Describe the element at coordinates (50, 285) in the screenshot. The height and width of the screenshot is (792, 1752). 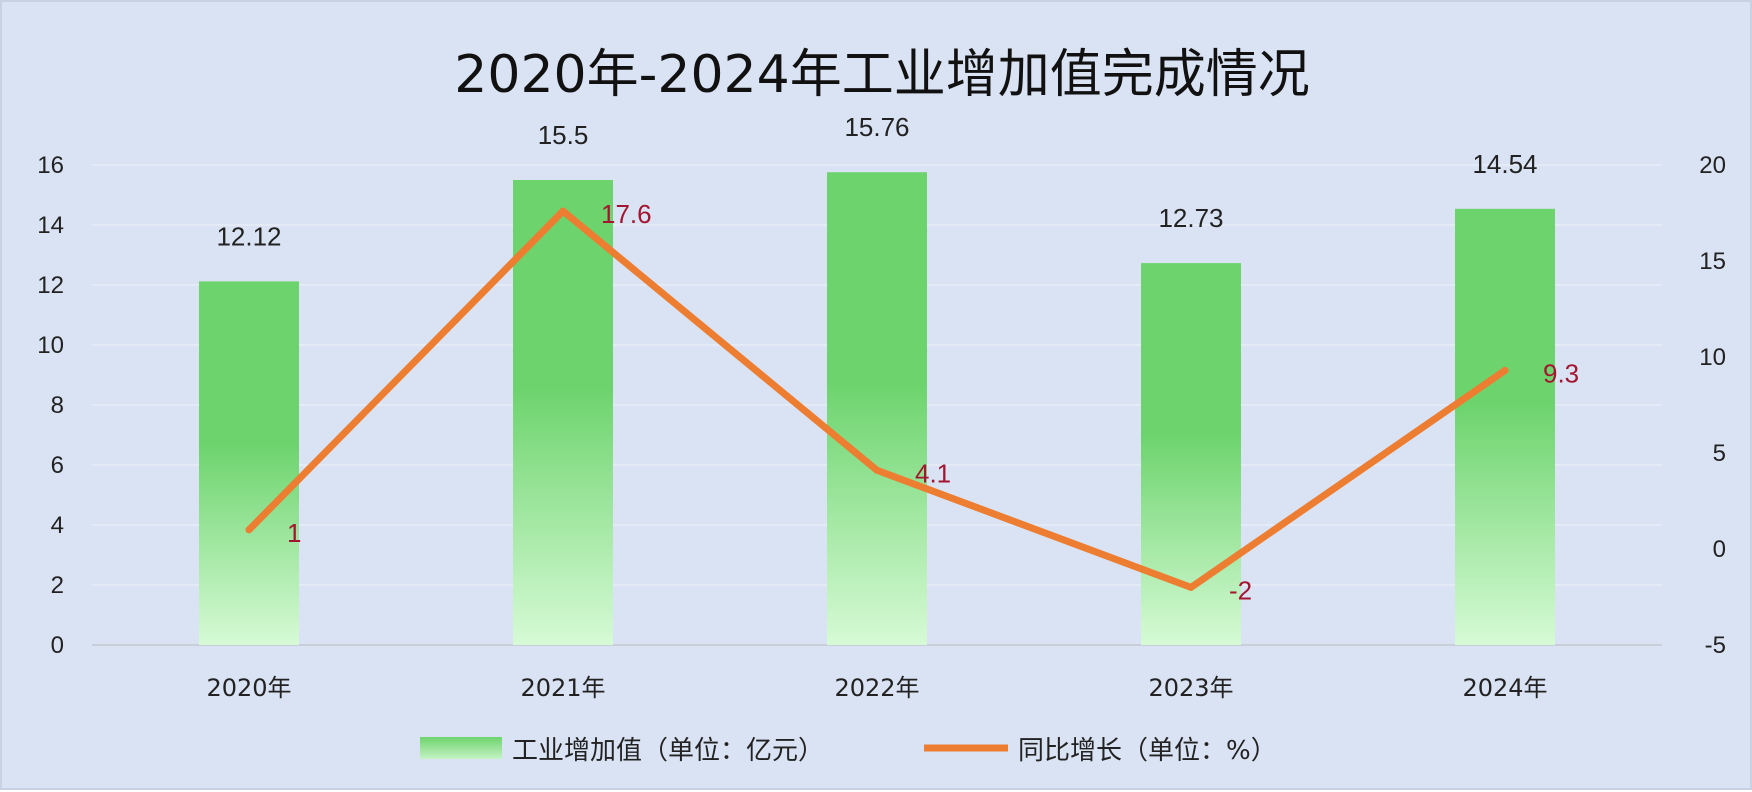
I see `y-left-tick-label: 12` at that location.